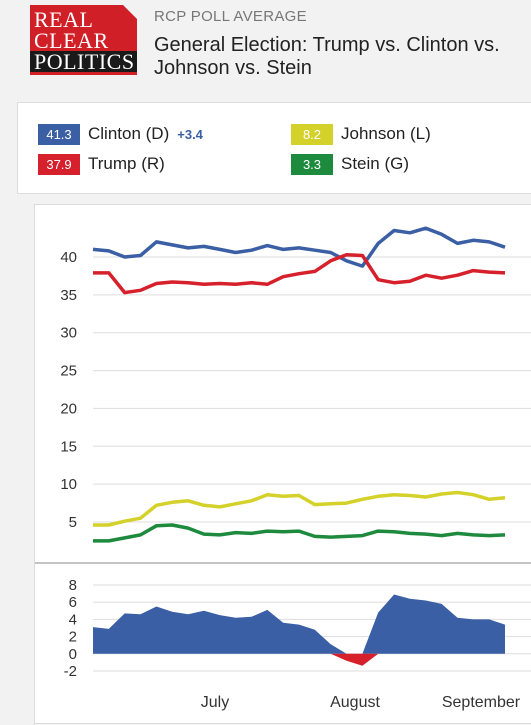  What do you see at coordinates (355, 702) in the screenshot?
I see `month-label-august: August` at bounding box center [355, 702].